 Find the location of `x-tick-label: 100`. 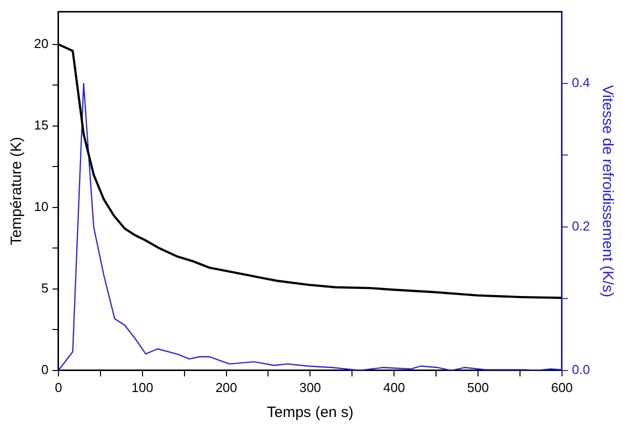

x-tick-label: 100 is located at coordinates (143, 387).